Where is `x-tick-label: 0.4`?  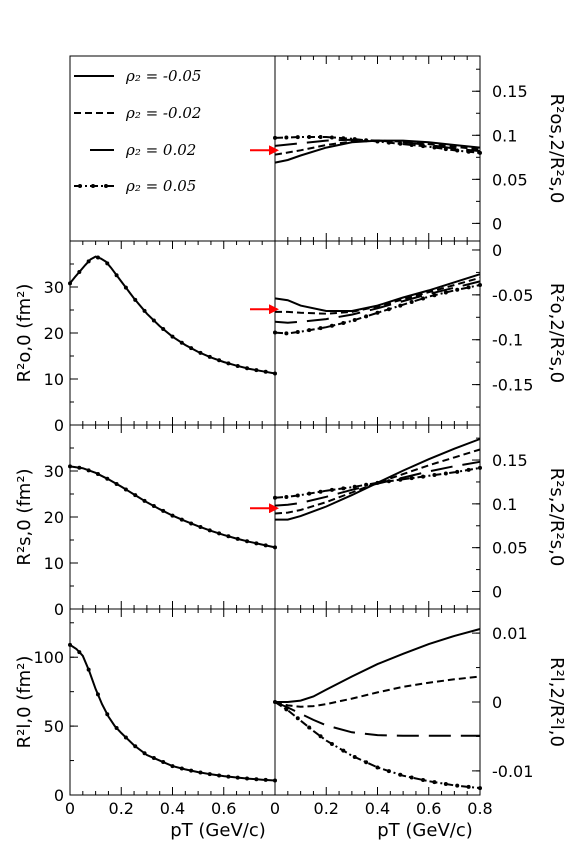
x-tick-label: 0.4 is located at coordinates (172, 808).